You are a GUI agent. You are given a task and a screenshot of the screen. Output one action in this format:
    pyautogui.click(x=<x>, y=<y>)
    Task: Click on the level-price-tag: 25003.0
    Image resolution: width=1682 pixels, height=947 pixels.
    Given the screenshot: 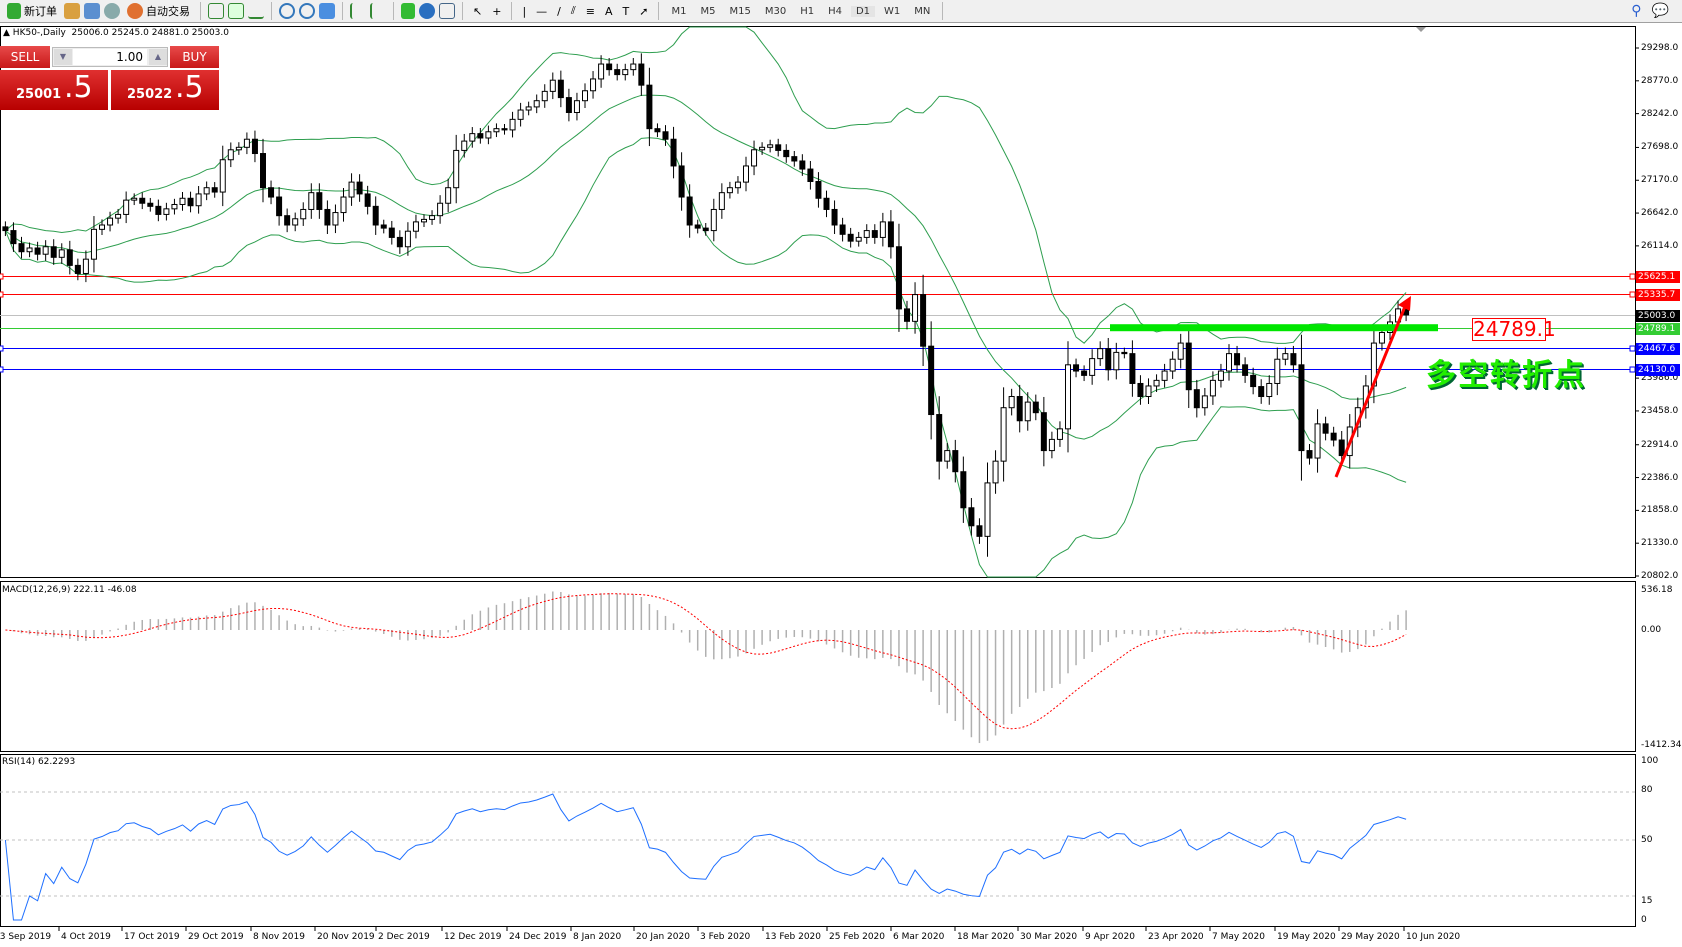 What is the action you would take?
    pyautogui.click(x=1658, y=315)
    